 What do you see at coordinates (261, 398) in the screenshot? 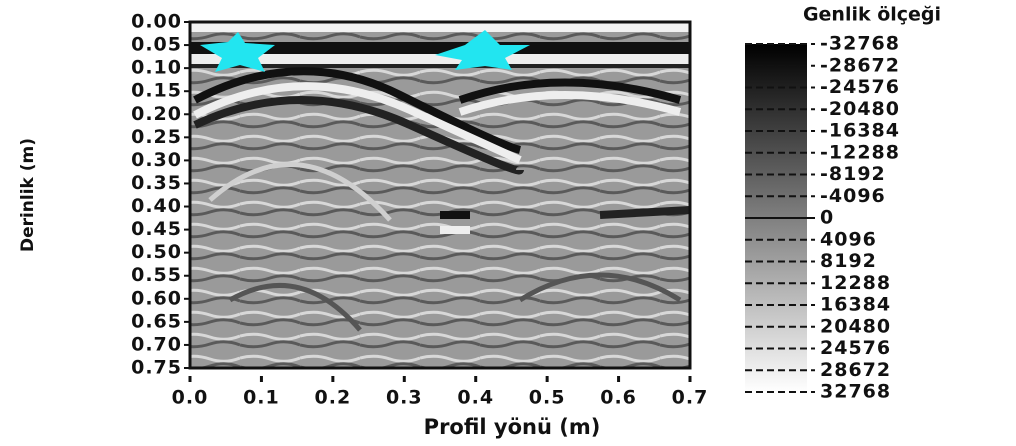
I see `x-tick-label: 0.1` at bounding box center [261, 398].